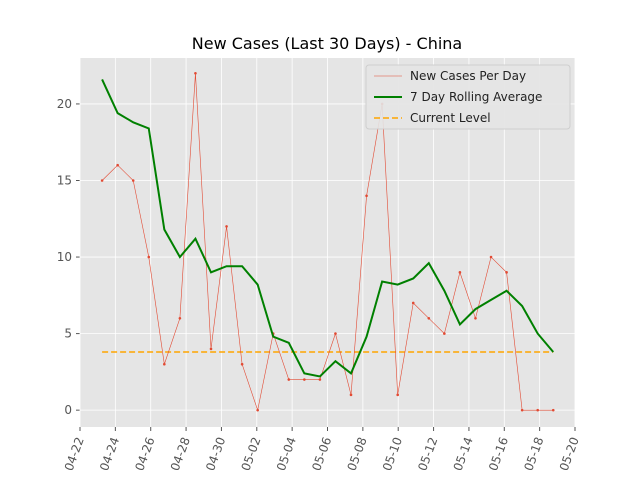 Image resolution: width=640 pixels, height=480 pixels. What do you see at coordinates (427, 454) in the screenshot?
I see `x-tick-label: 05-12` at bounding box center [427, 454].